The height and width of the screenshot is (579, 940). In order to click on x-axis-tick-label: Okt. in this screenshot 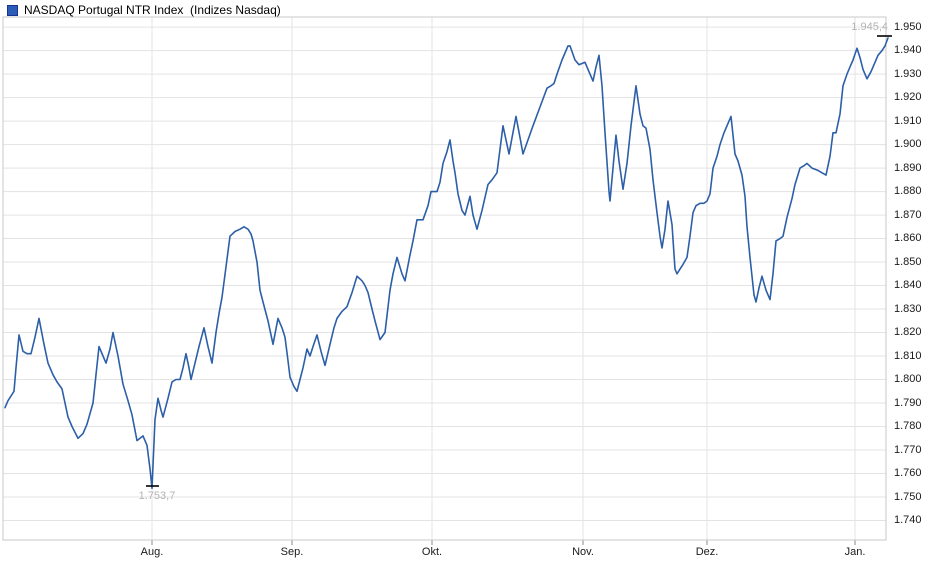, I will do `click(432, 552)`.